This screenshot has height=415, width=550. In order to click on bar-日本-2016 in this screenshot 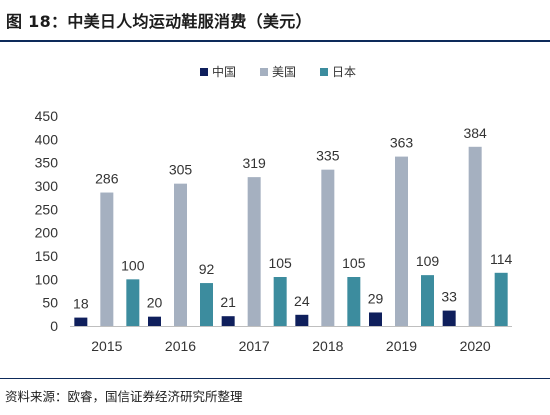, I will do `click(206, 304)`.